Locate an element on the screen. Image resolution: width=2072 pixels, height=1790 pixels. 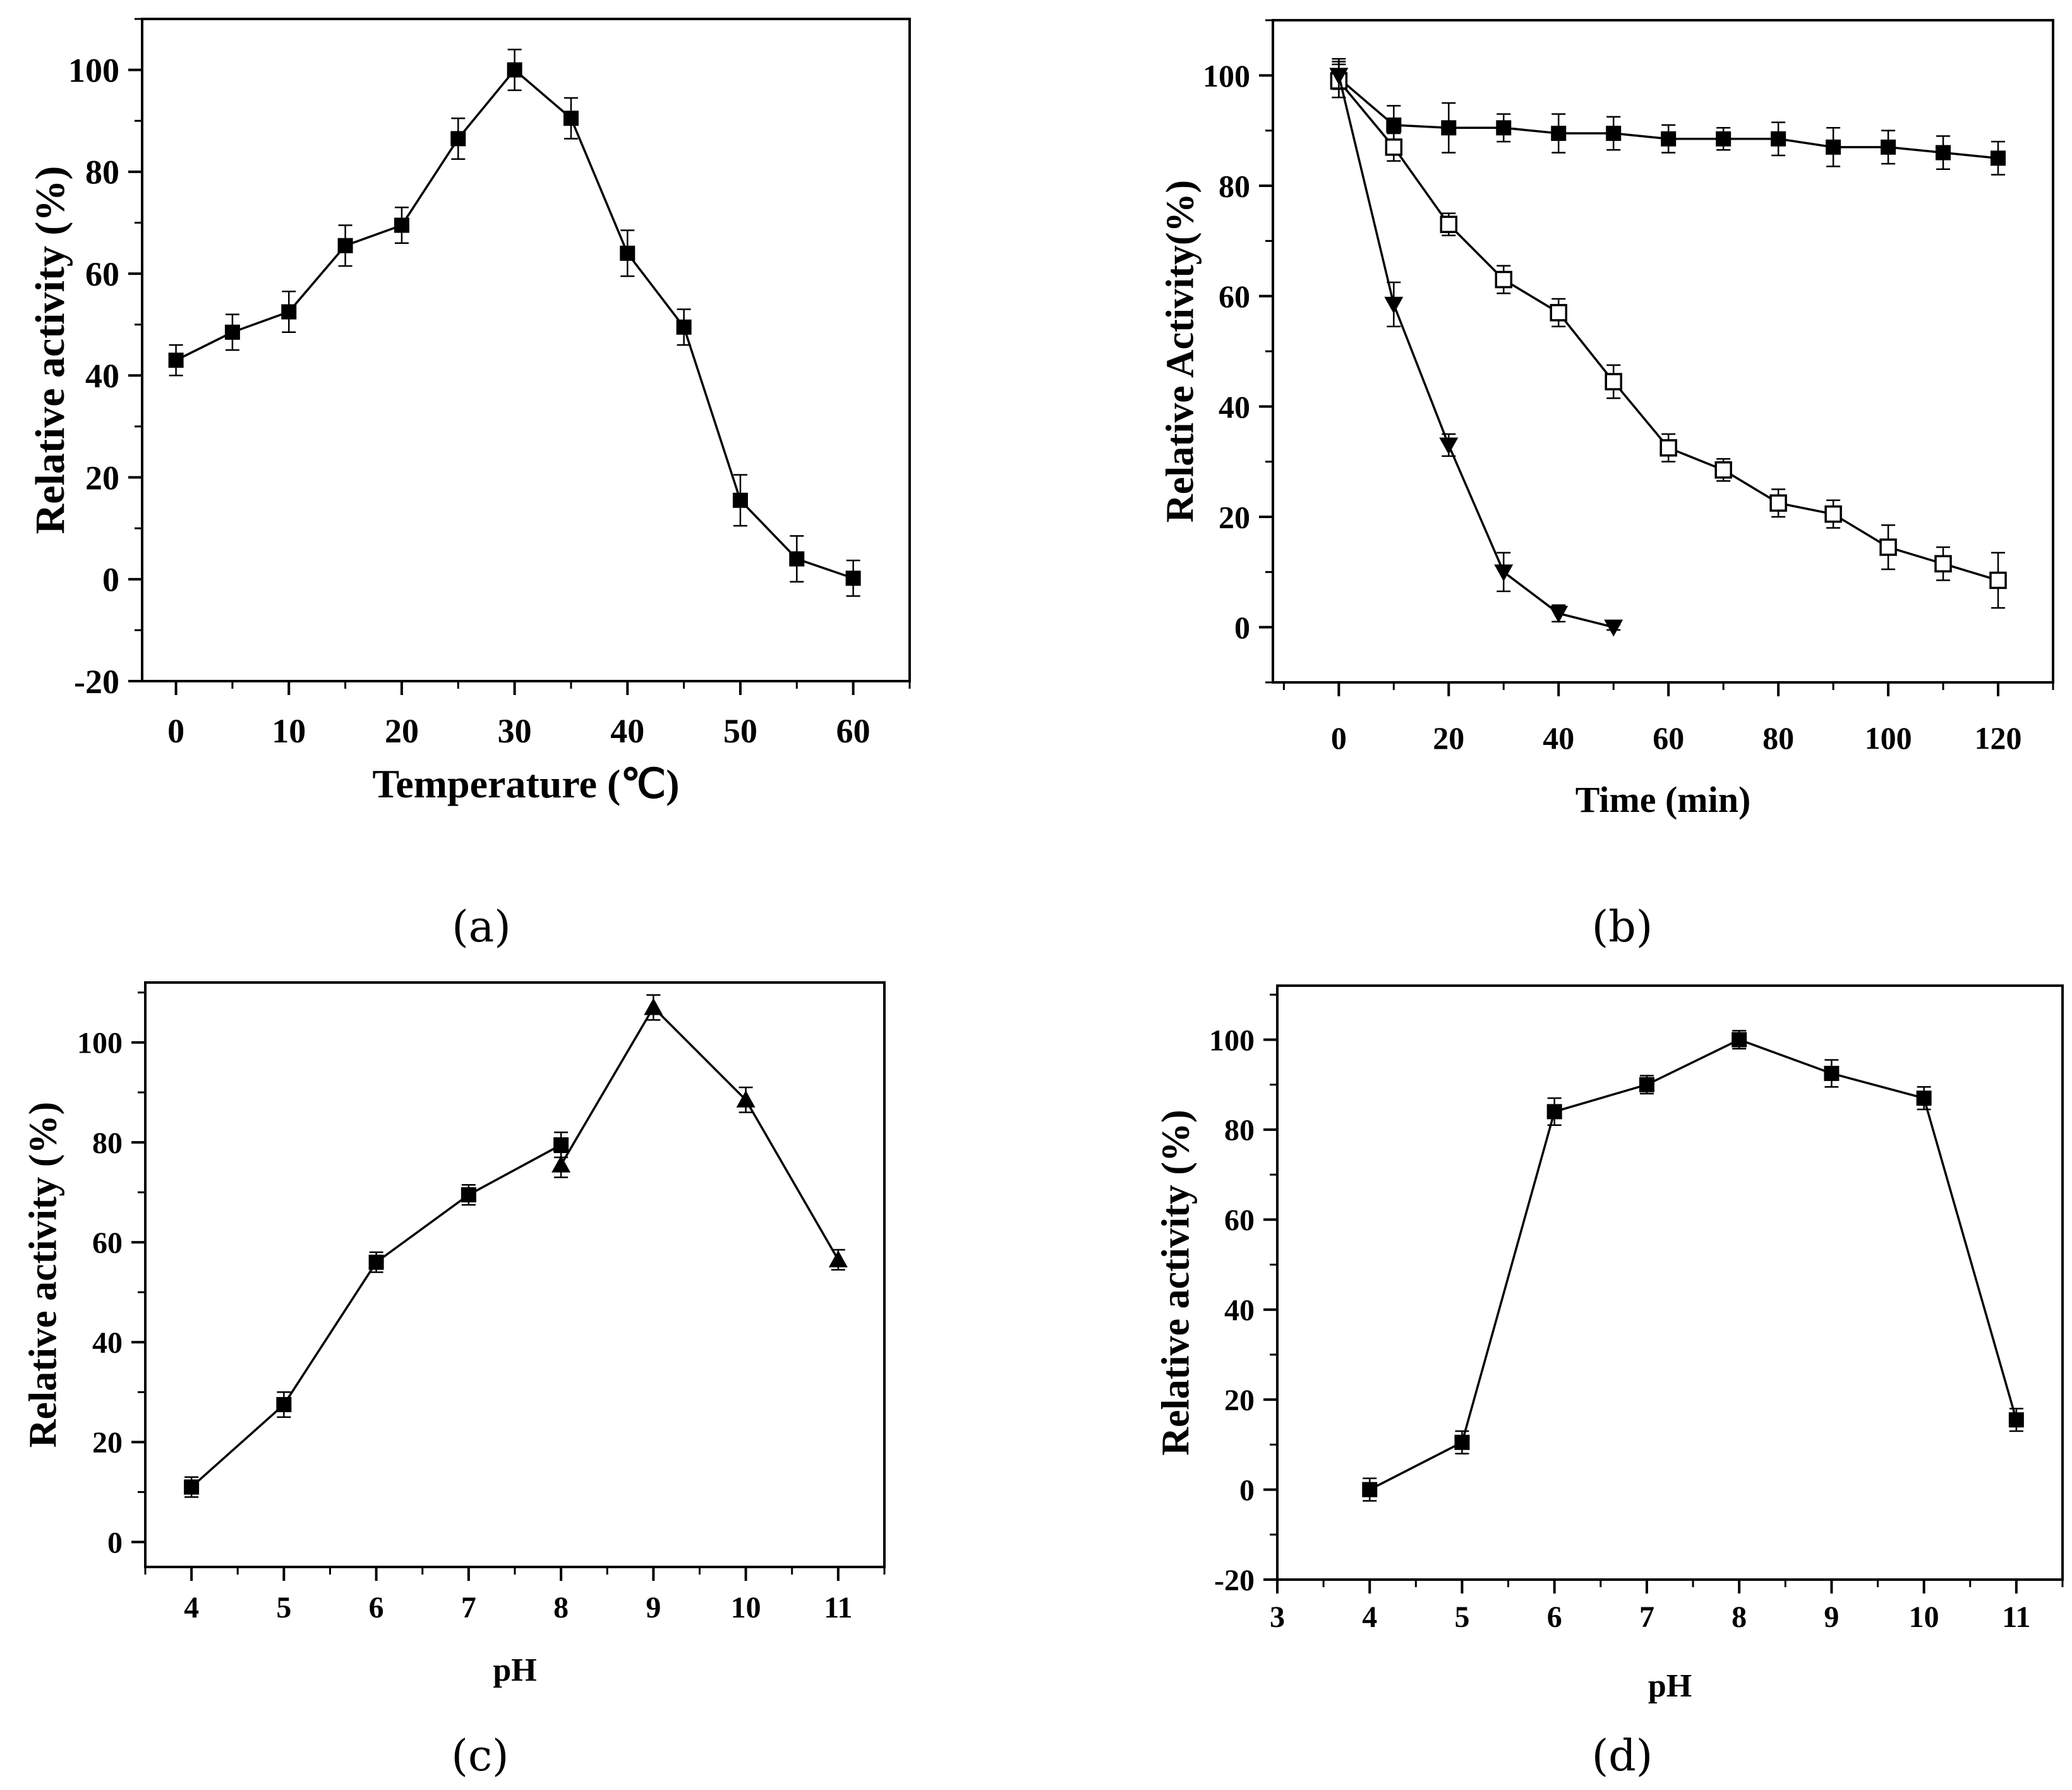
x-tick-label: 30 is located at coordinates (515, 731).